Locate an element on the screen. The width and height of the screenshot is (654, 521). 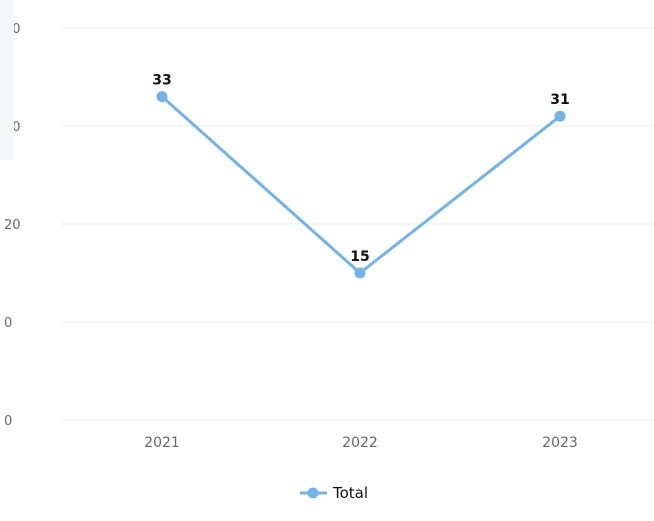
legend-marker-icon is located at coordinates (313, 493).